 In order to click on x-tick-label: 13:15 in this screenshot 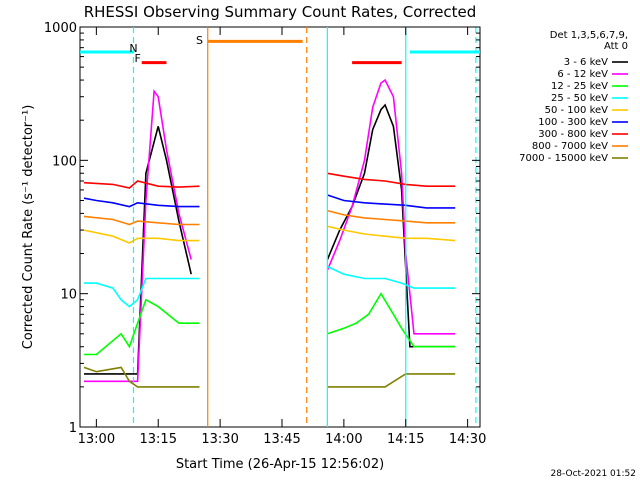, I will do `click(158, 439)`.